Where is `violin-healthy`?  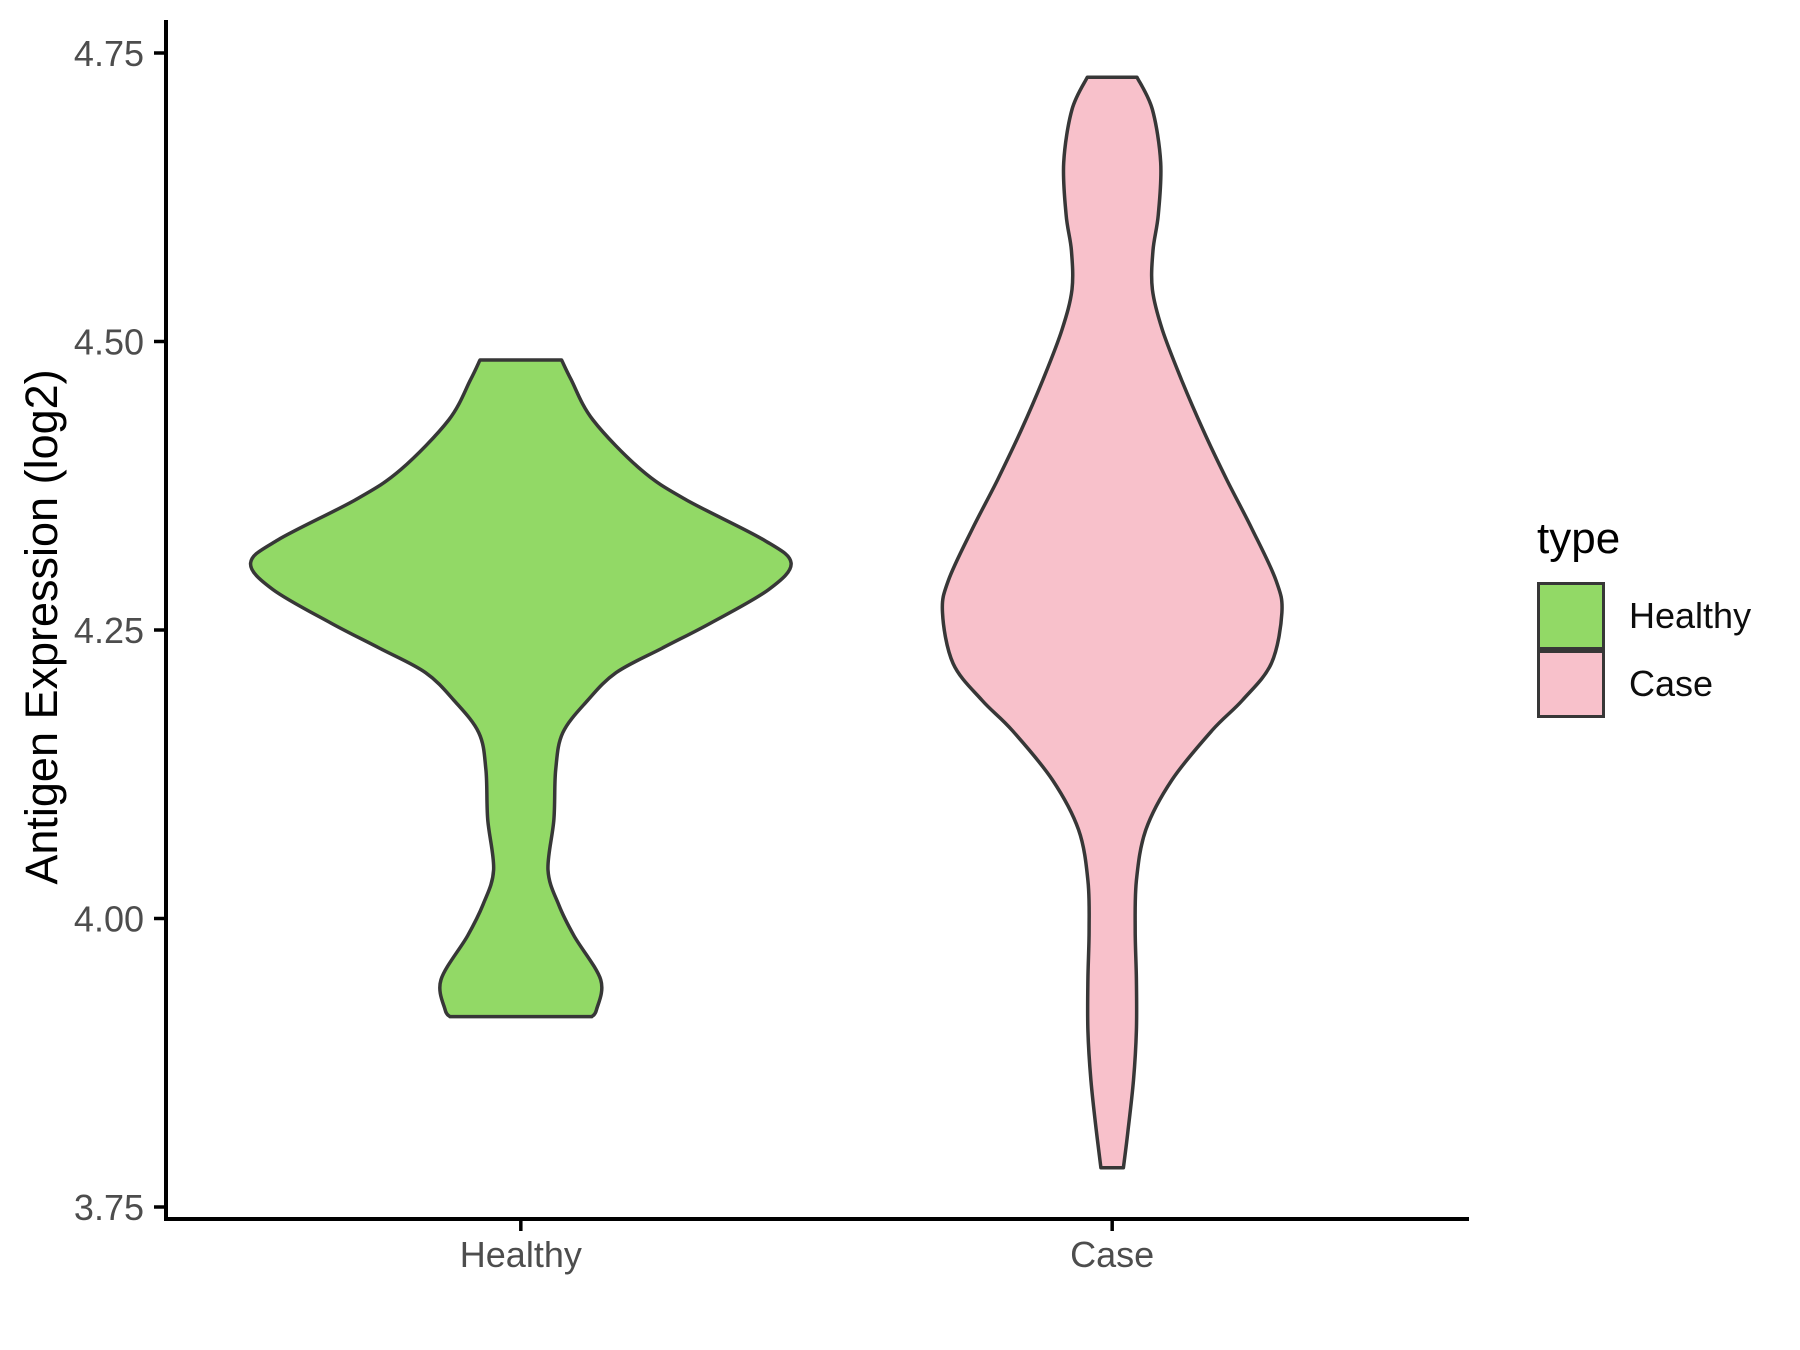
violin-healthy is located at coordinates (520, 688).